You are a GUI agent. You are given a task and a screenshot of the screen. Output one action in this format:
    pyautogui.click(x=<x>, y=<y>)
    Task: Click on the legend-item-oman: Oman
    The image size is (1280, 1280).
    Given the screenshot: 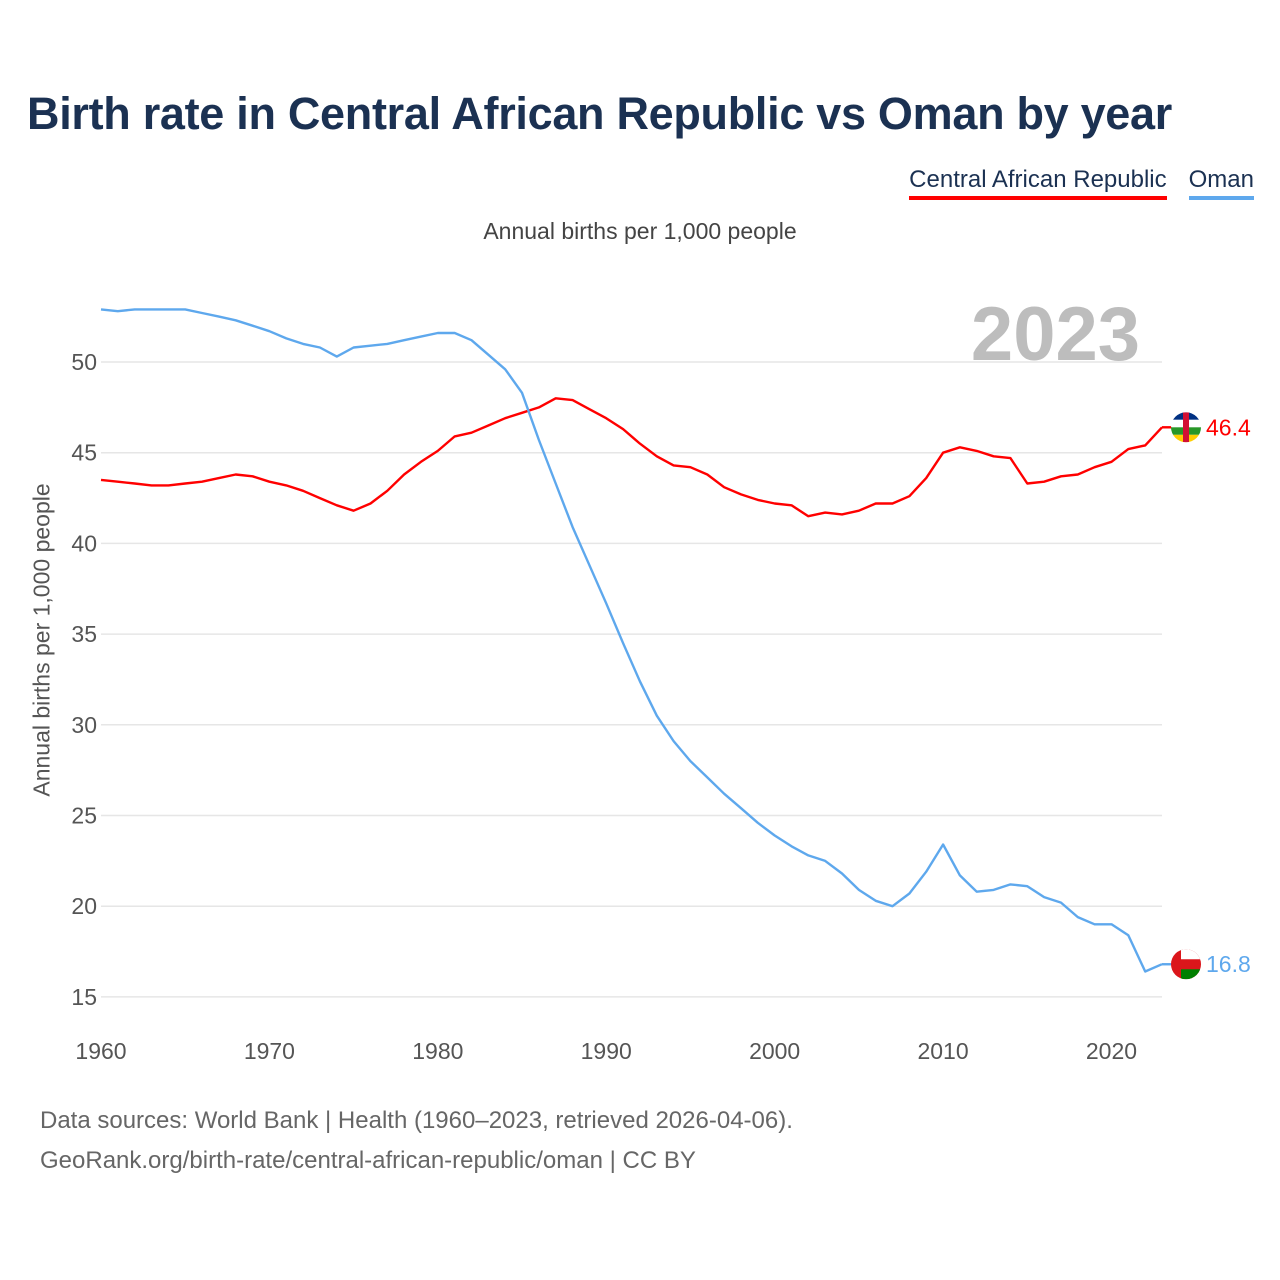 What is the action you would take?
    pyautogui.click(x=1221, y=183)
    